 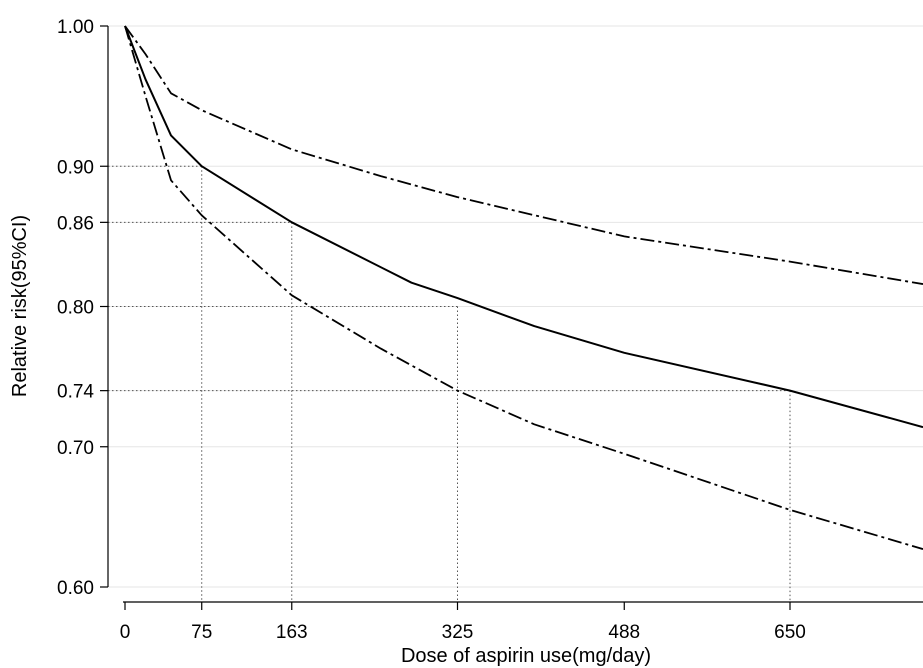 I want to click on x-axis-title: Dose of aspirin use(mg/day), so click(x=526, y=656).